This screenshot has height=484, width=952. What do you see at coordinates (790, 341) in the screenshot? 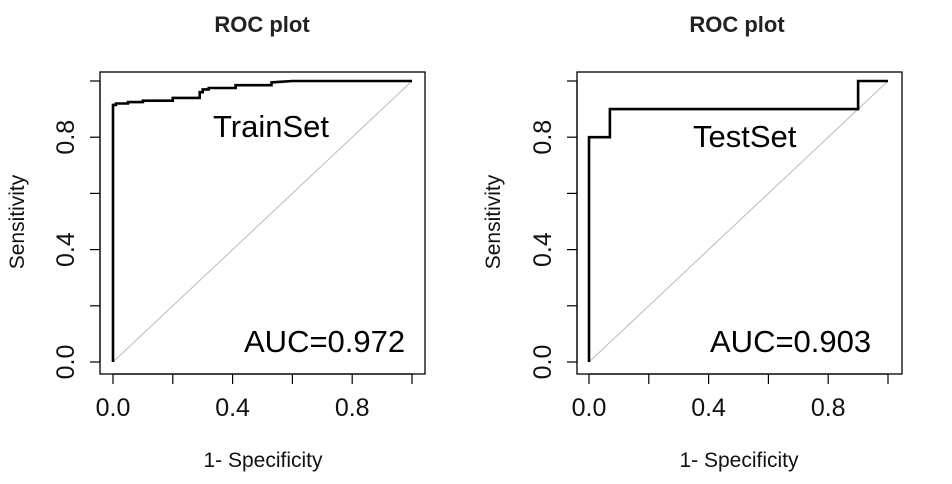
I see `auc-label: AUC=0.903` at bounding box center [790, 341].